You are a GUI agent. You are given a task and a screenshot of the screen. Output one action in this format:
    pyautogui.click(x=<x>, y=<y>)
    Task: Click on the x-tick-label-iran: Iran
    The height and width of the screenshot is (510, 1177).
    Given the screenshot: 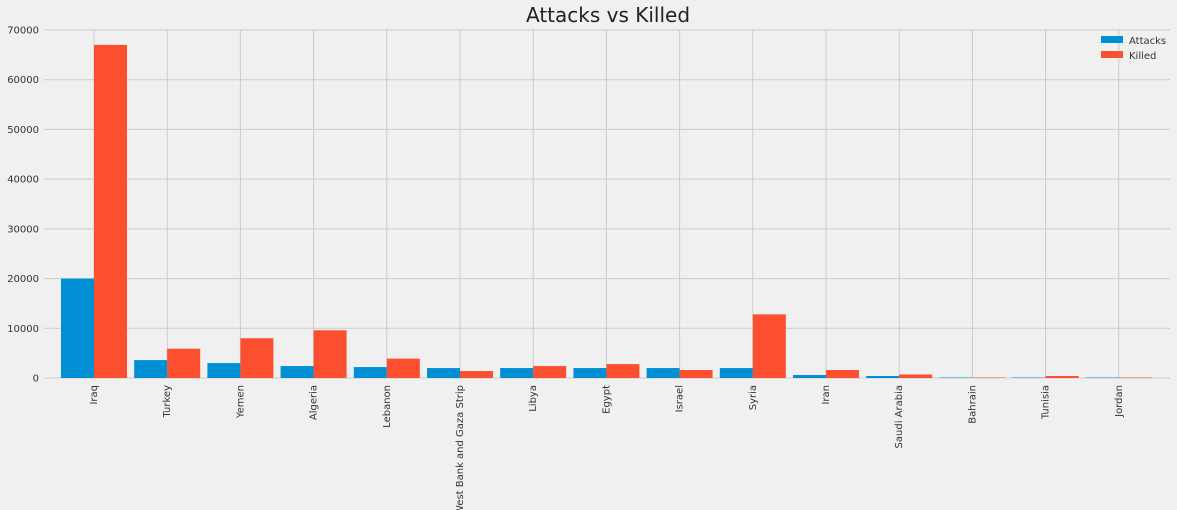 What is the action you would take?
    pyautogui.click(x=826, y=395)
    